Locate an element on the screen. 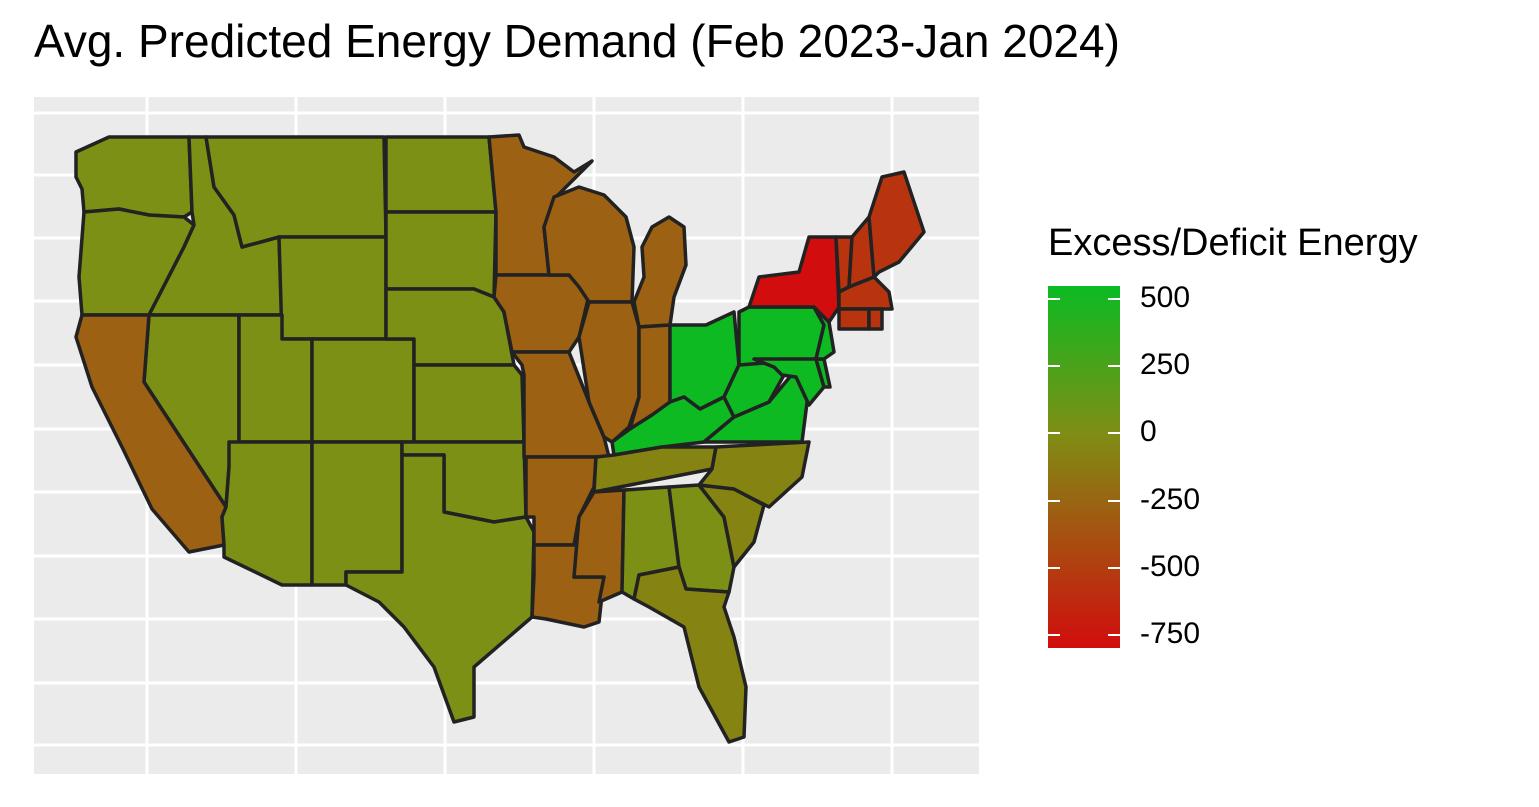 The height and width of the screenshot is (807, 1539). state-minnesota is located at coordinates (540, 205).